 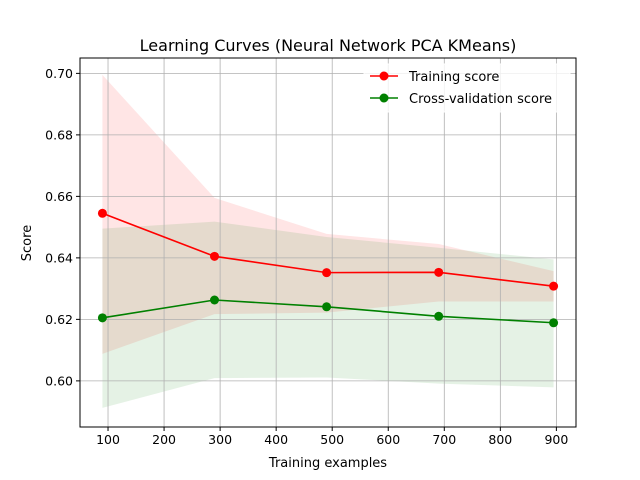 What do you see at coordinates (59, 257) in the screenshot?
I see `y-tick-label-2: 0.64` at bounding box center [59, 257].